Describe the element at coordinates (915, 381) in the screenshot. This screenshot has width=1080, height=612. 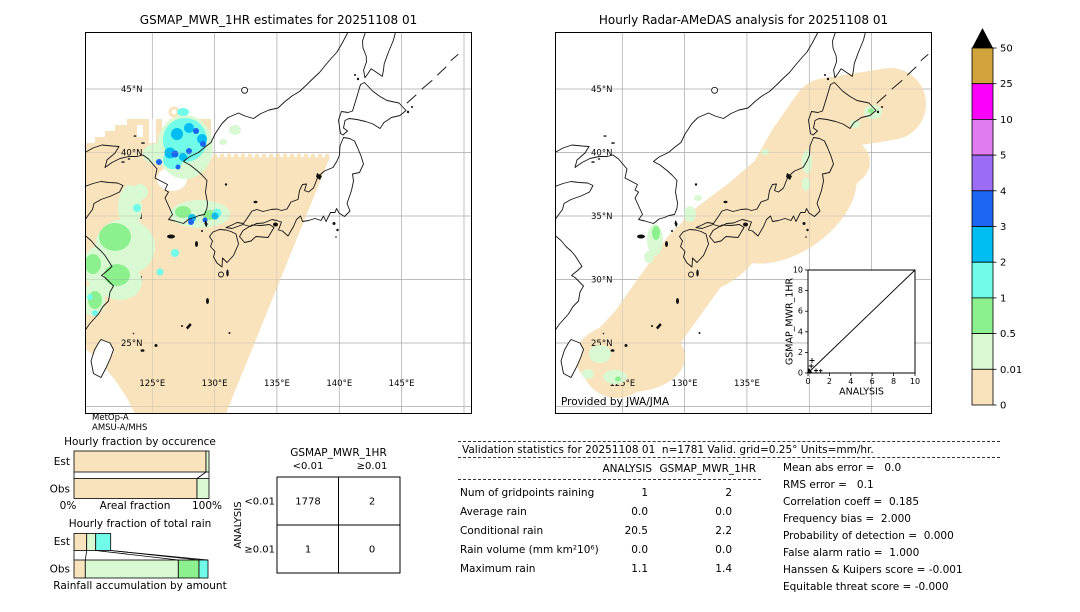
I see `inset-x-tick: 10` at that location.